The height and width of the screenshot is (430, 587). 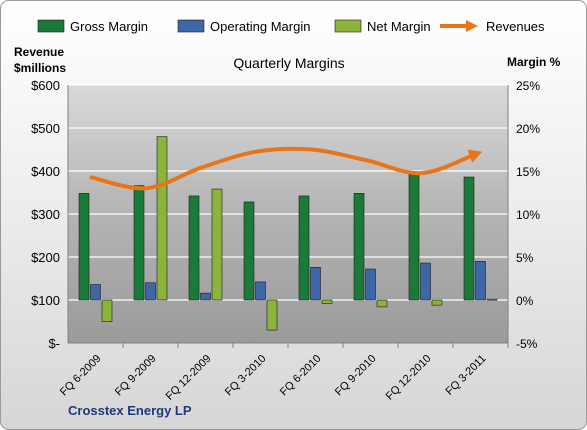 I want to click on right-tick-label: 10%, so click(x=528, y=215).